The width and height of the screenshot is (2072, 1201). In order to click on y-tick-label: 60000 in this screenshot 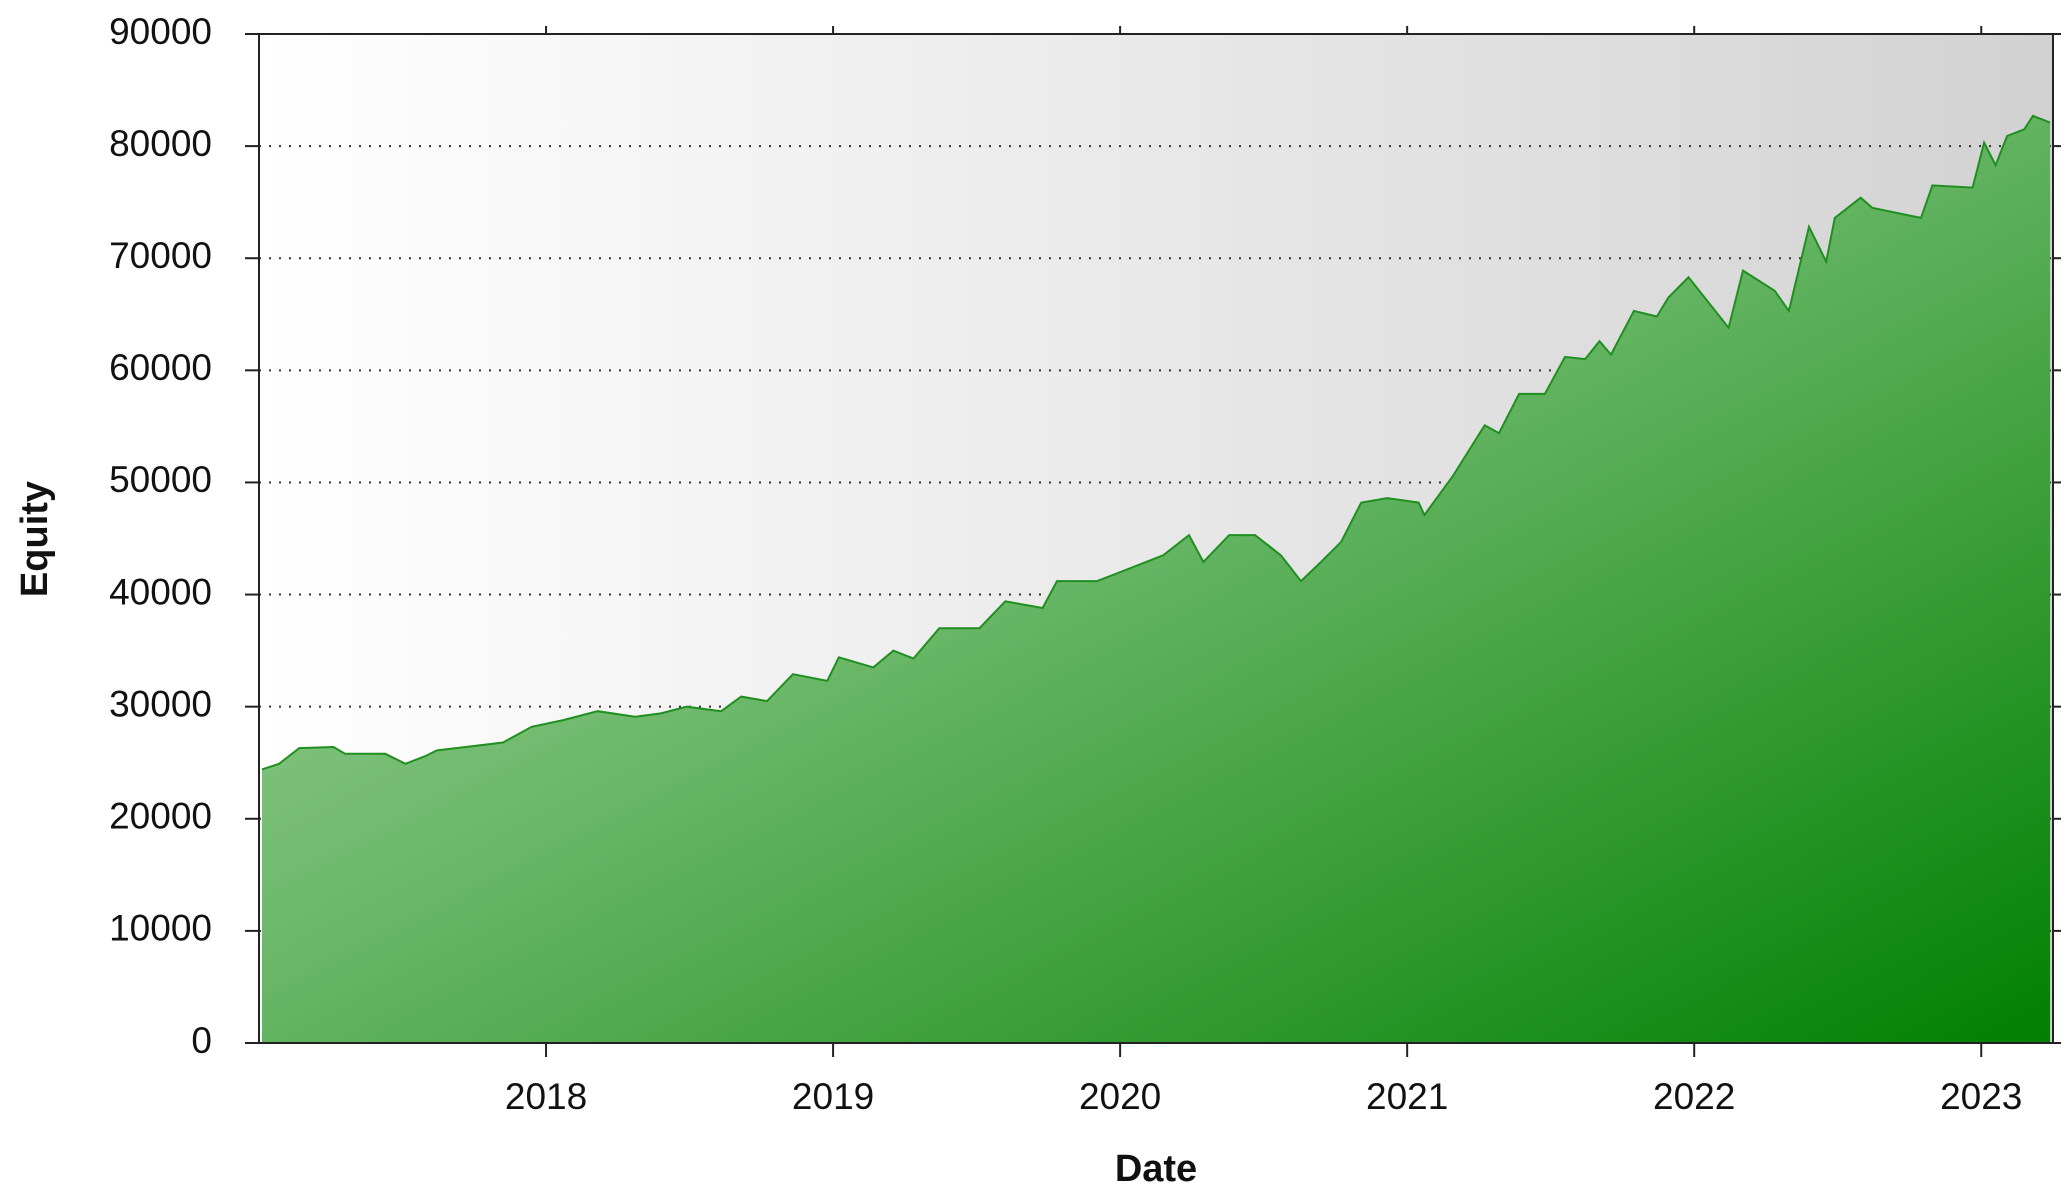, I will do `click(160, 367)`.